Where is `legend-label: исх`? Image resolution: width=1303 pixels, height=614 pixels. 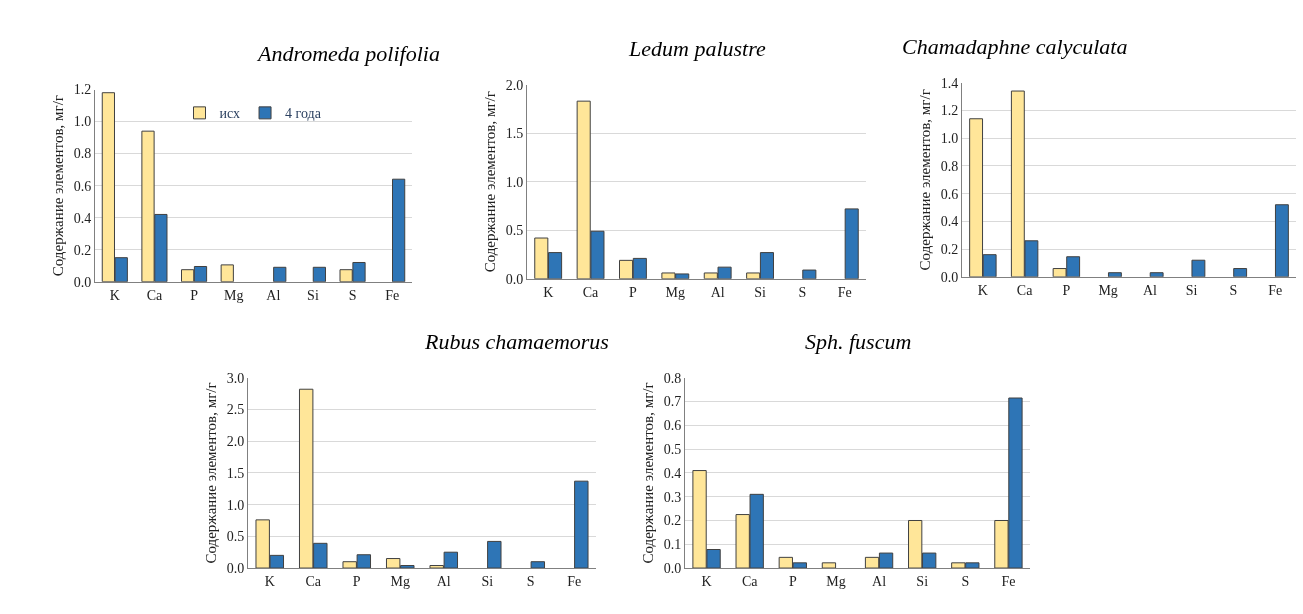 legend-label: исх is located at coordinates (230, 114).